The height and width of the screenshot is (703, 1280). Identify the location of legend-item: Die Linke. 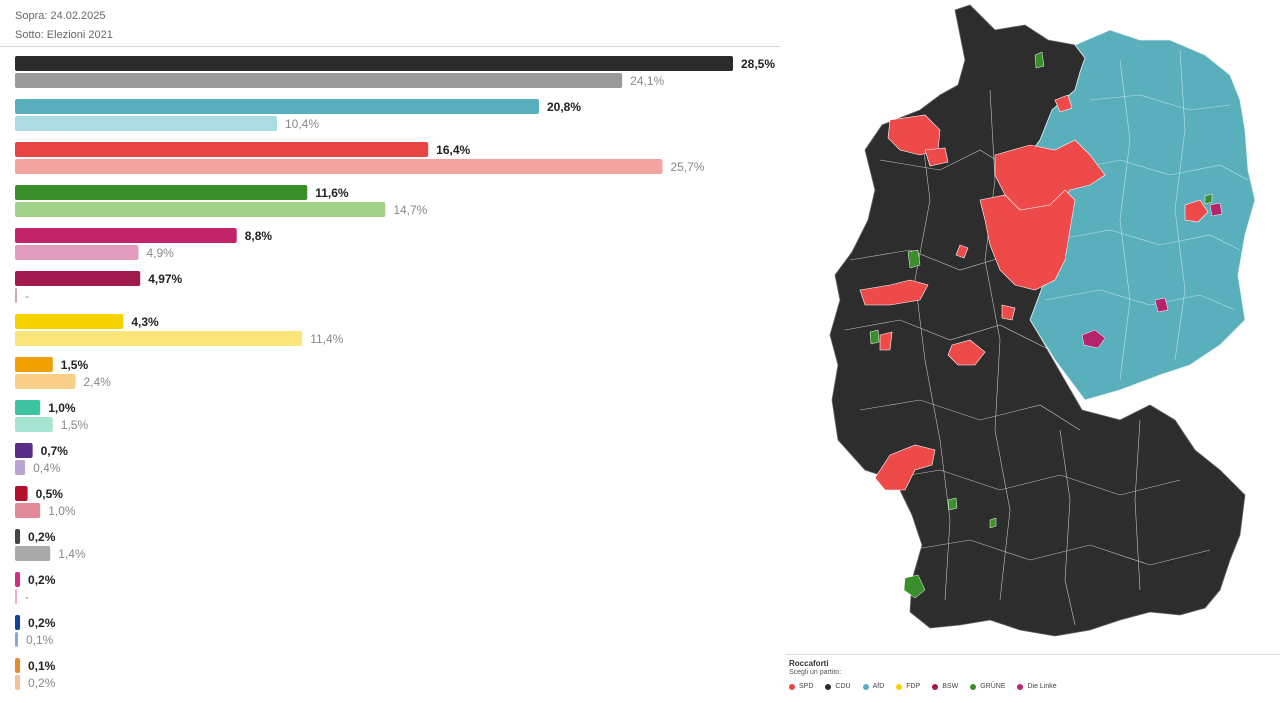
(1037, 686).